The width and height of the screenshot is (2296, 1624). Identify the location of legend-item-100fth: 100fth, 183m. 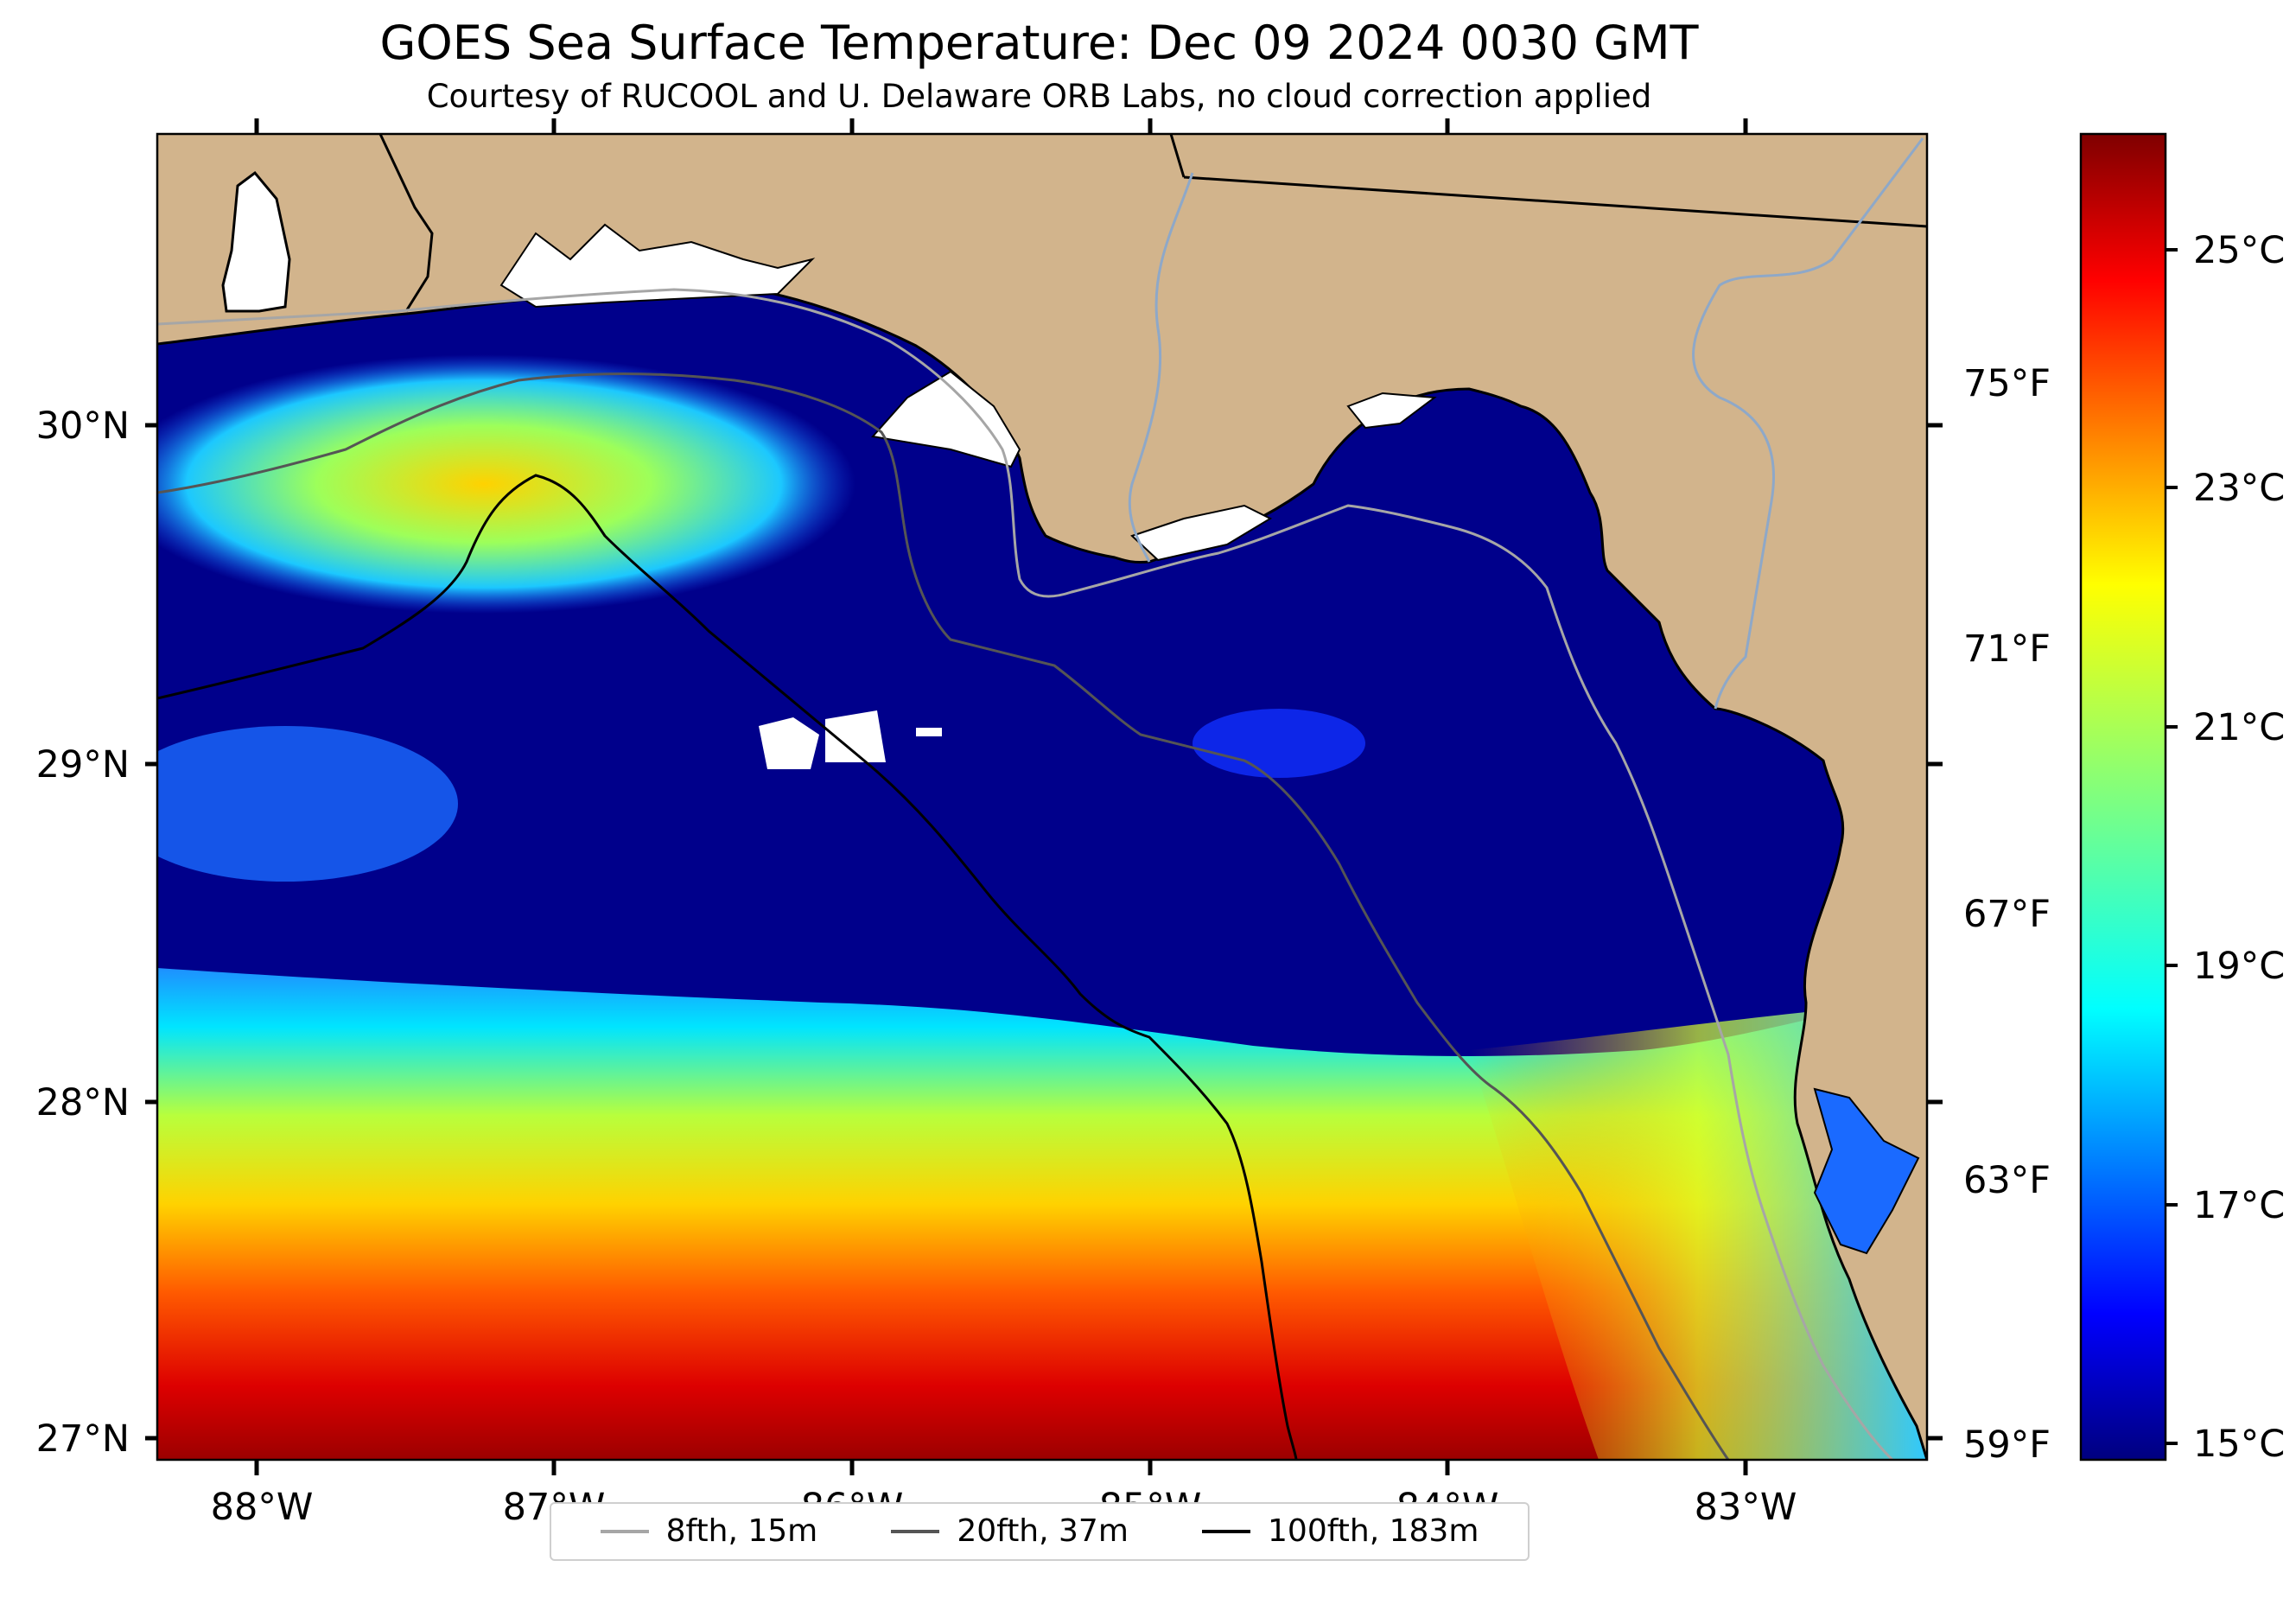
(1340, 1532).